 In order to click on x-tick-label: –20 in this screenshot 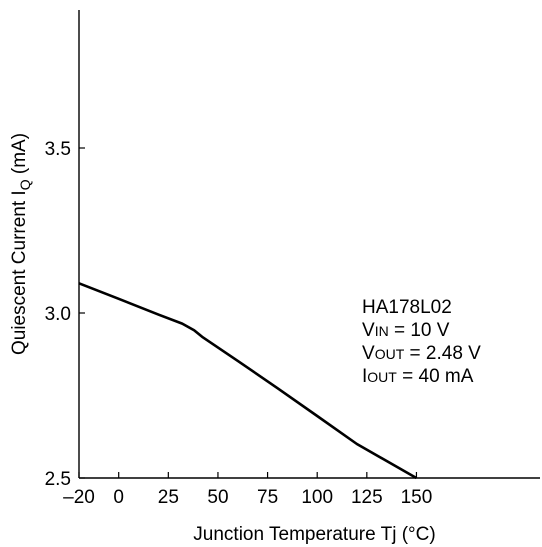, I will do `click(79, 497)`.